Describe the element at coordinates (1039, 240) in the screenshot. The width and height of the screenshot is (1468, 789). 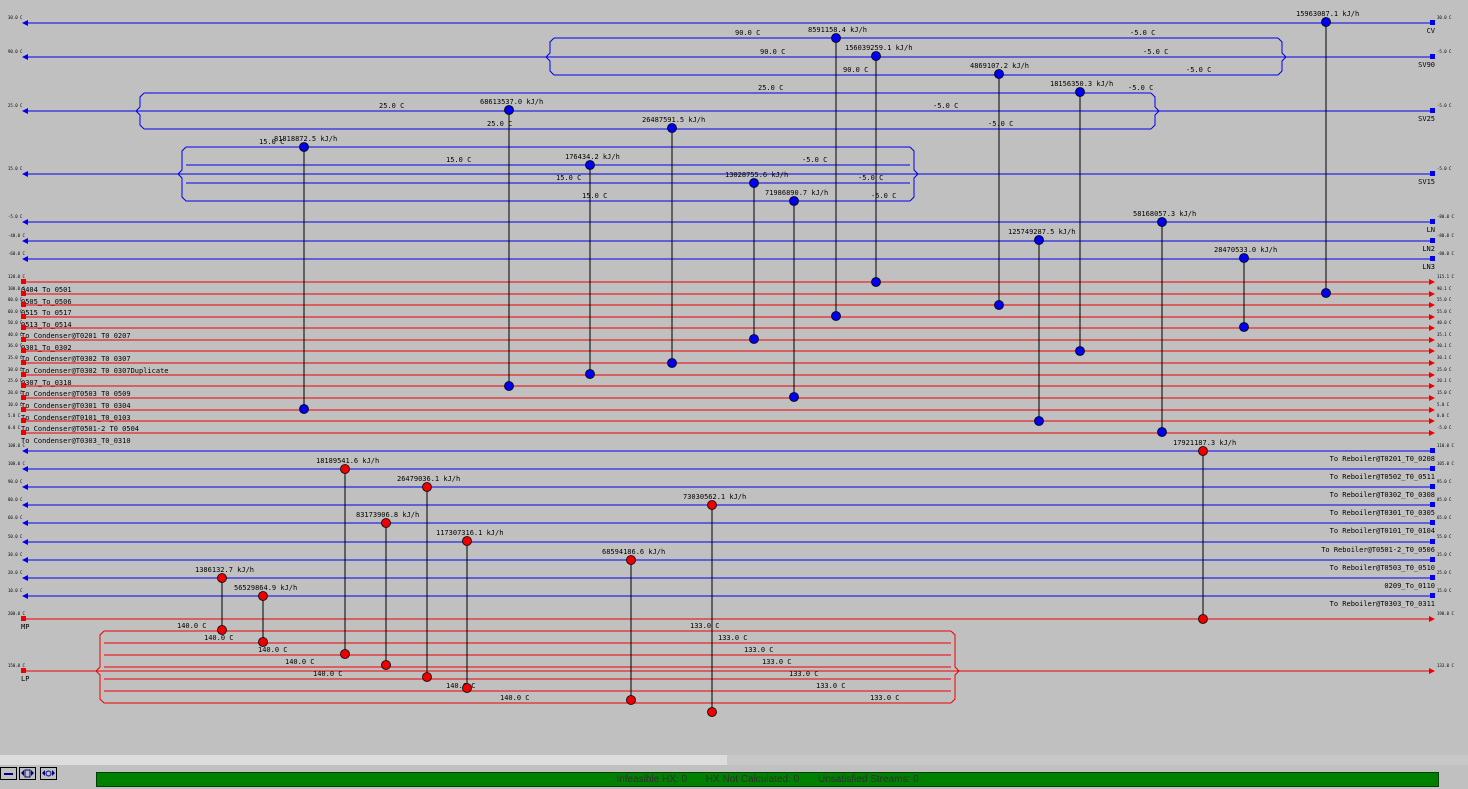
I see `heat-exchanger-13-node-top` at that location.